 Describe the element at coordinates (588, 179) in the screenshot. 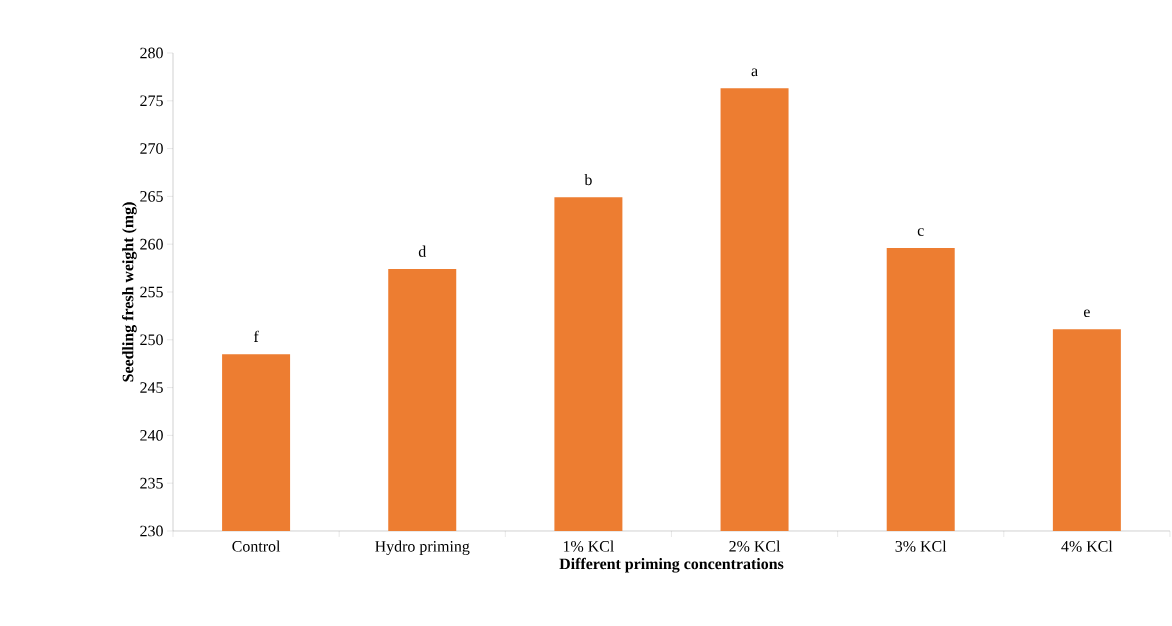

I see `annotation: b` at that location.